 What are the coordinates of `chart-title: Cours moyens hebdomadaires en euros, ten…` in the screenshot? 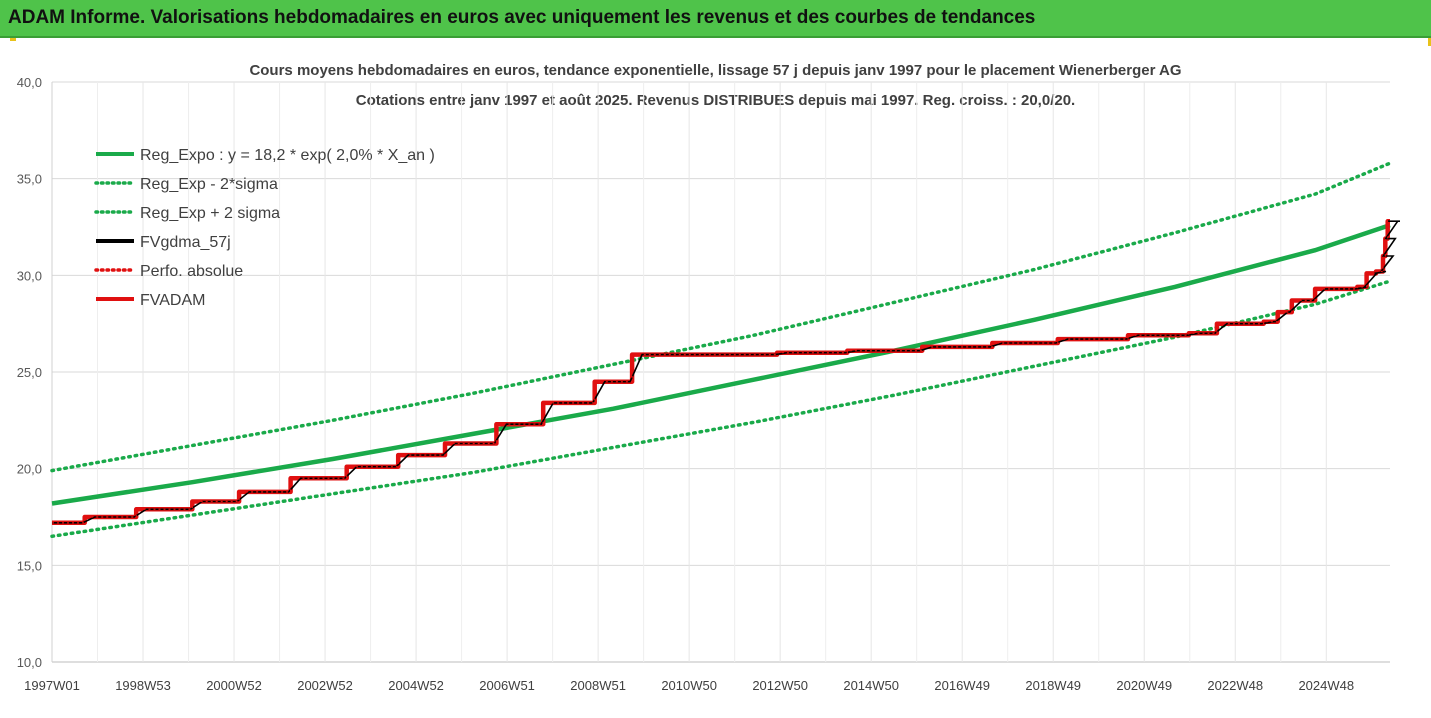 It's located at (715, 70).